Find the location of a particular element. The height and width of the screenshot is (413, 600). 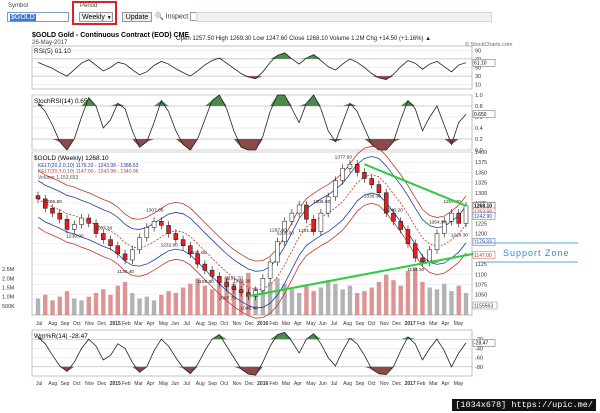

month-tick-label: Jul is located at coordinates (39, 324).